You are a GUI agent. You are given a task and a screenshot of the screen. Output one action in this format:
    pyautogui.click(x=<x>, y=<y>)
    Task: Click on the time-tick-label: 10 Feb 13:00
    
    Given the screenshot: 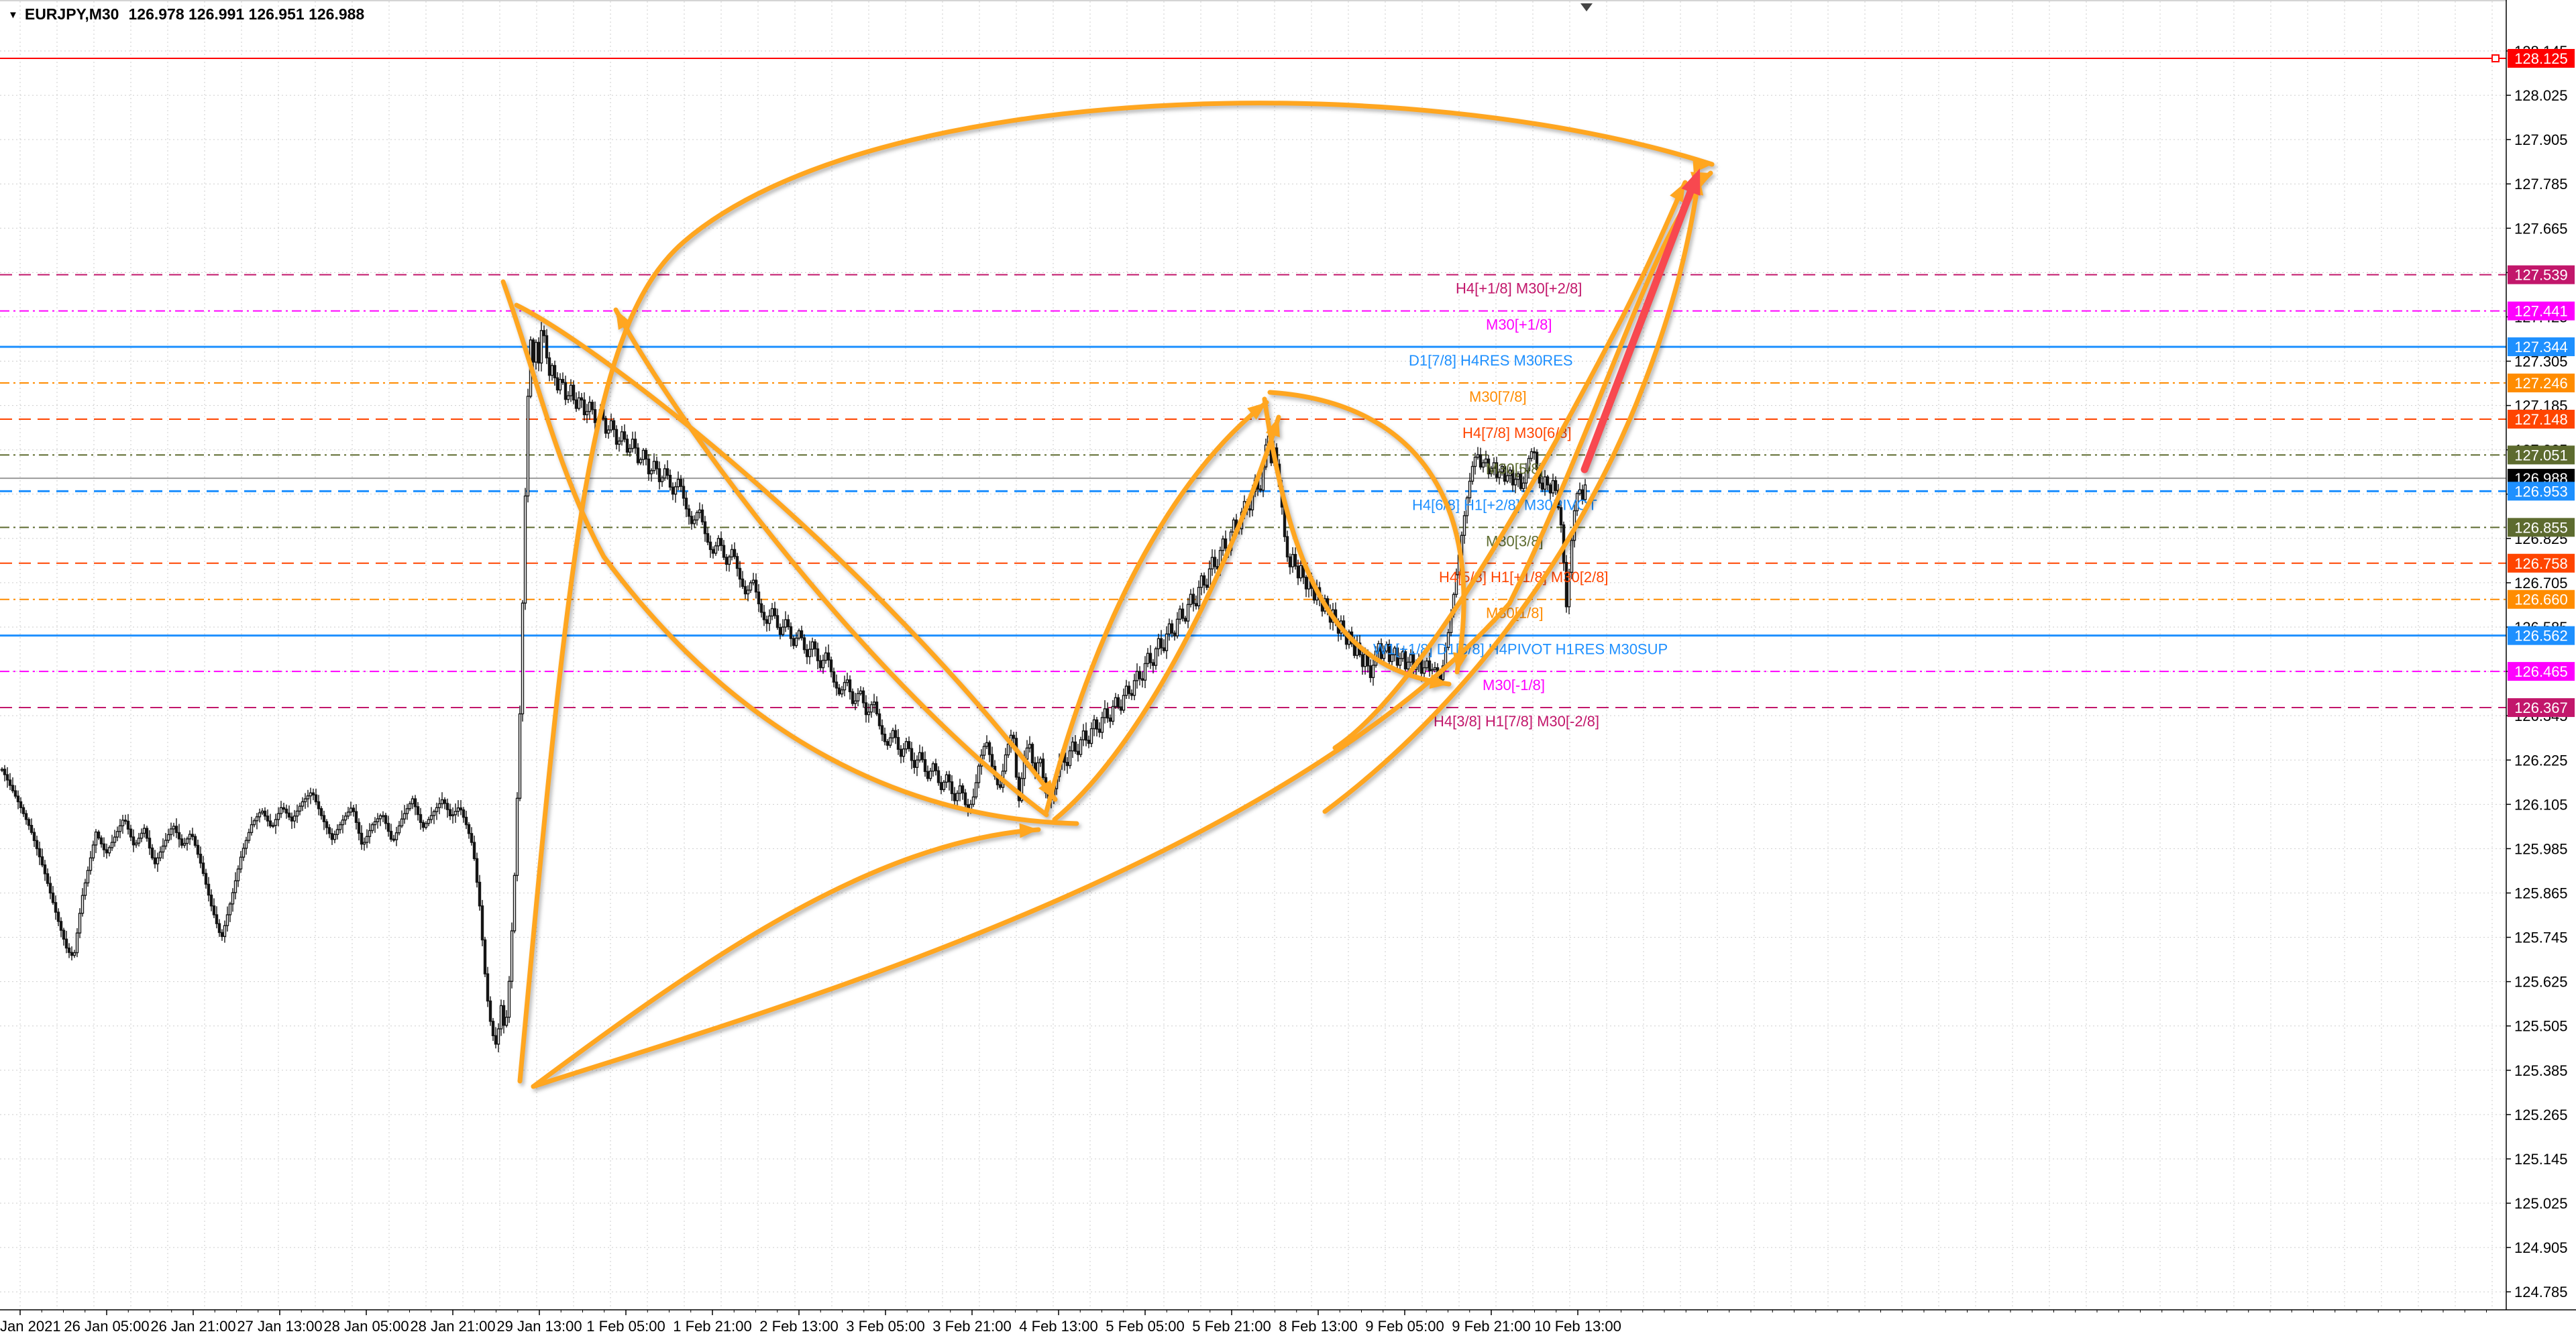 What is the action you would take?
    pyautogui.click(x=1577, y=1326)
    